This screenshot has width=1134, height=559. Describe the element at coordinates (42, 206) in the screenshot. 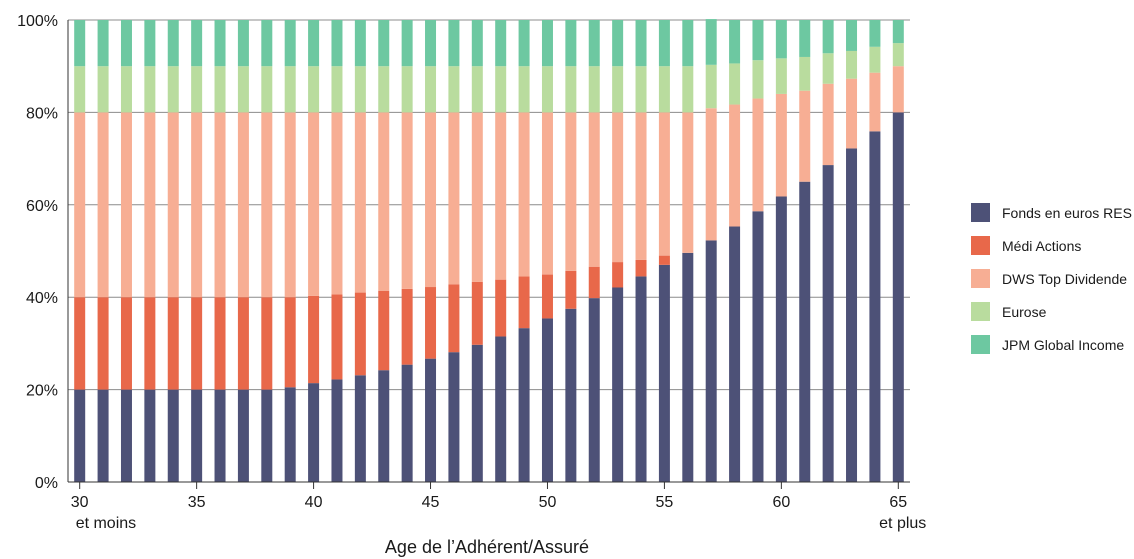

I see `y-tick-label: 60%` at that location.